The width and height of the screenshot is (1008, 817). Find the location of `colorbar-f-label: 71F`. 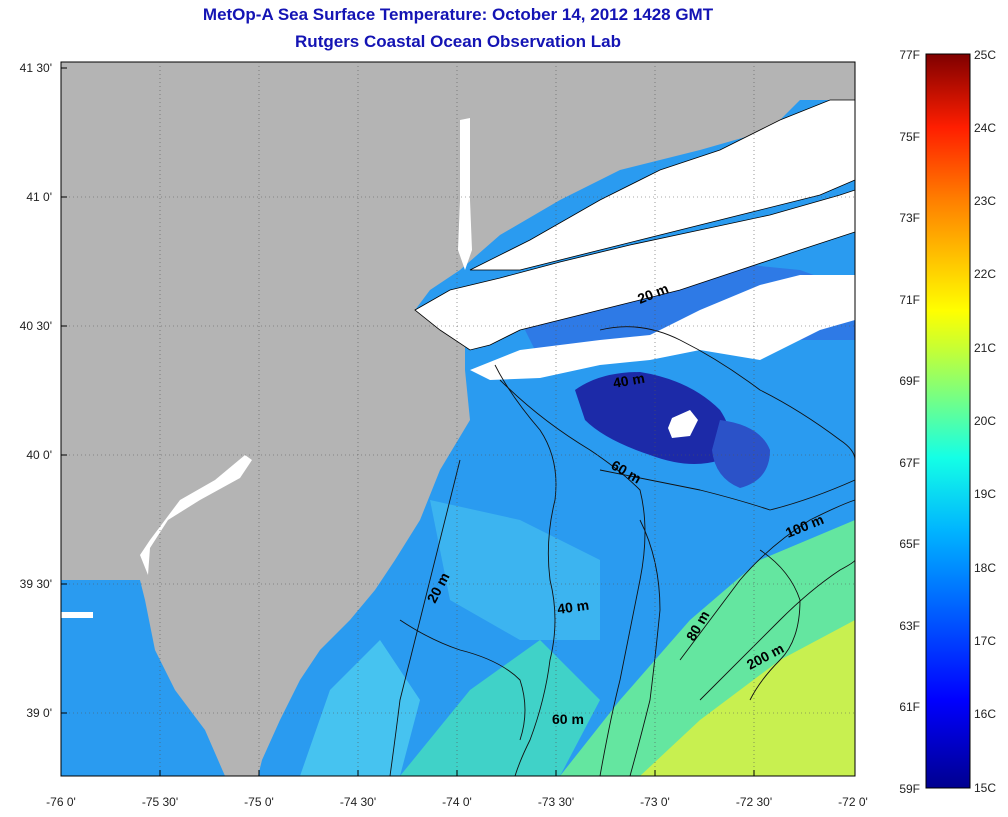

colorbar-f-label: 71F is located at coordinates (909, 300).